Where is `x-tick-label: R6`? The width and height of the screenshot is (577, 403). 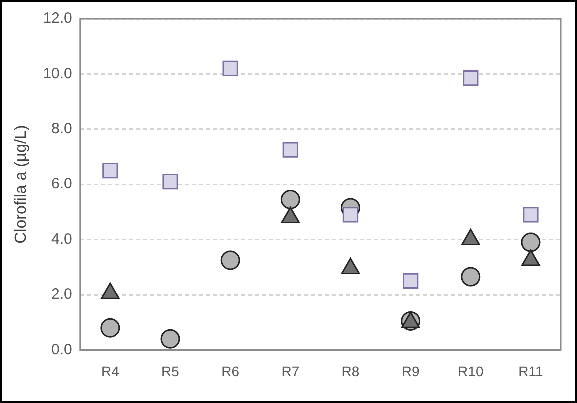
x-tick-label: R6 is located at coordinates (231, 371).